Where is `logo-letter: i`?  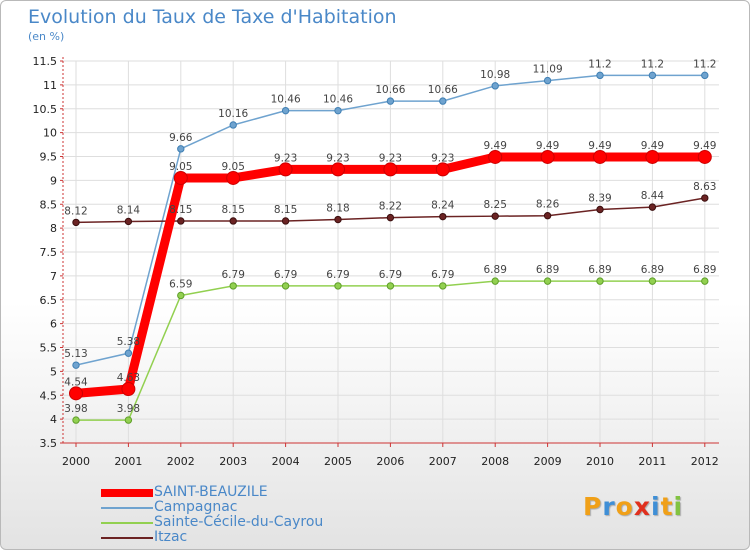
logo-letter: i is located at coordinates (678, 506).